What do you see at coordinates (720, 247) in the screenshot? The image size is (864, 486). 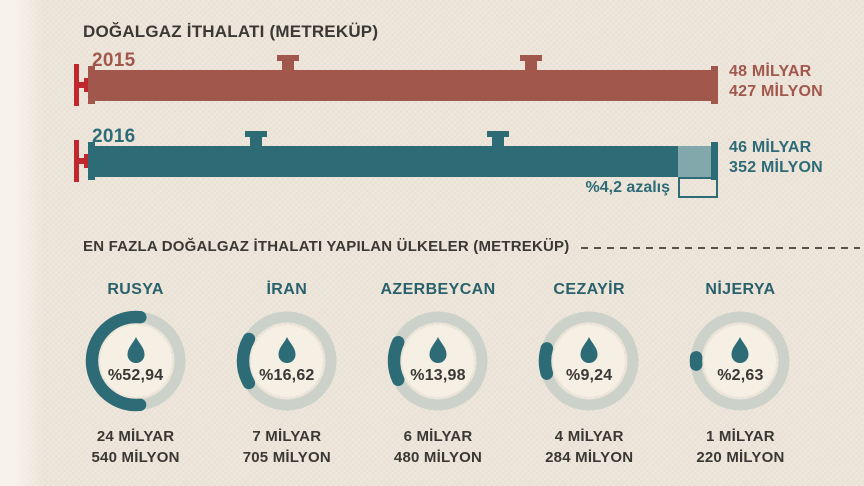 I see `dashed-divider` at bounding box center [720, 247].